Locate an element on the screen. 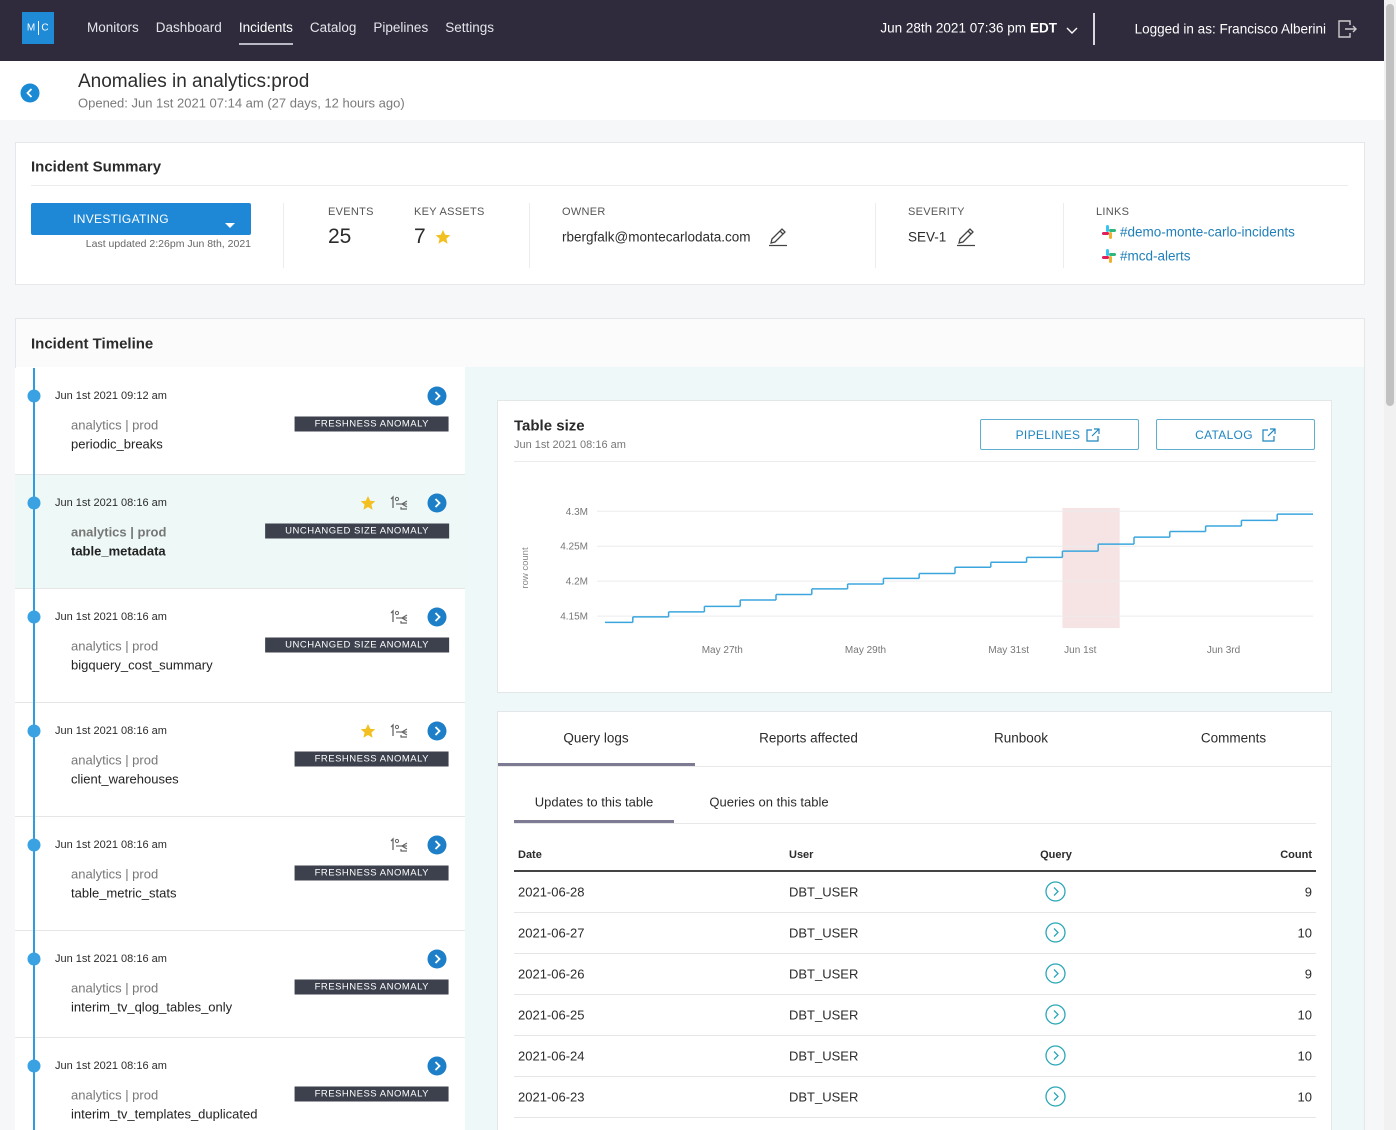 The image size is (1396, 1130). timeline-title: Incident Timeline is located at coordinates (92, 344).